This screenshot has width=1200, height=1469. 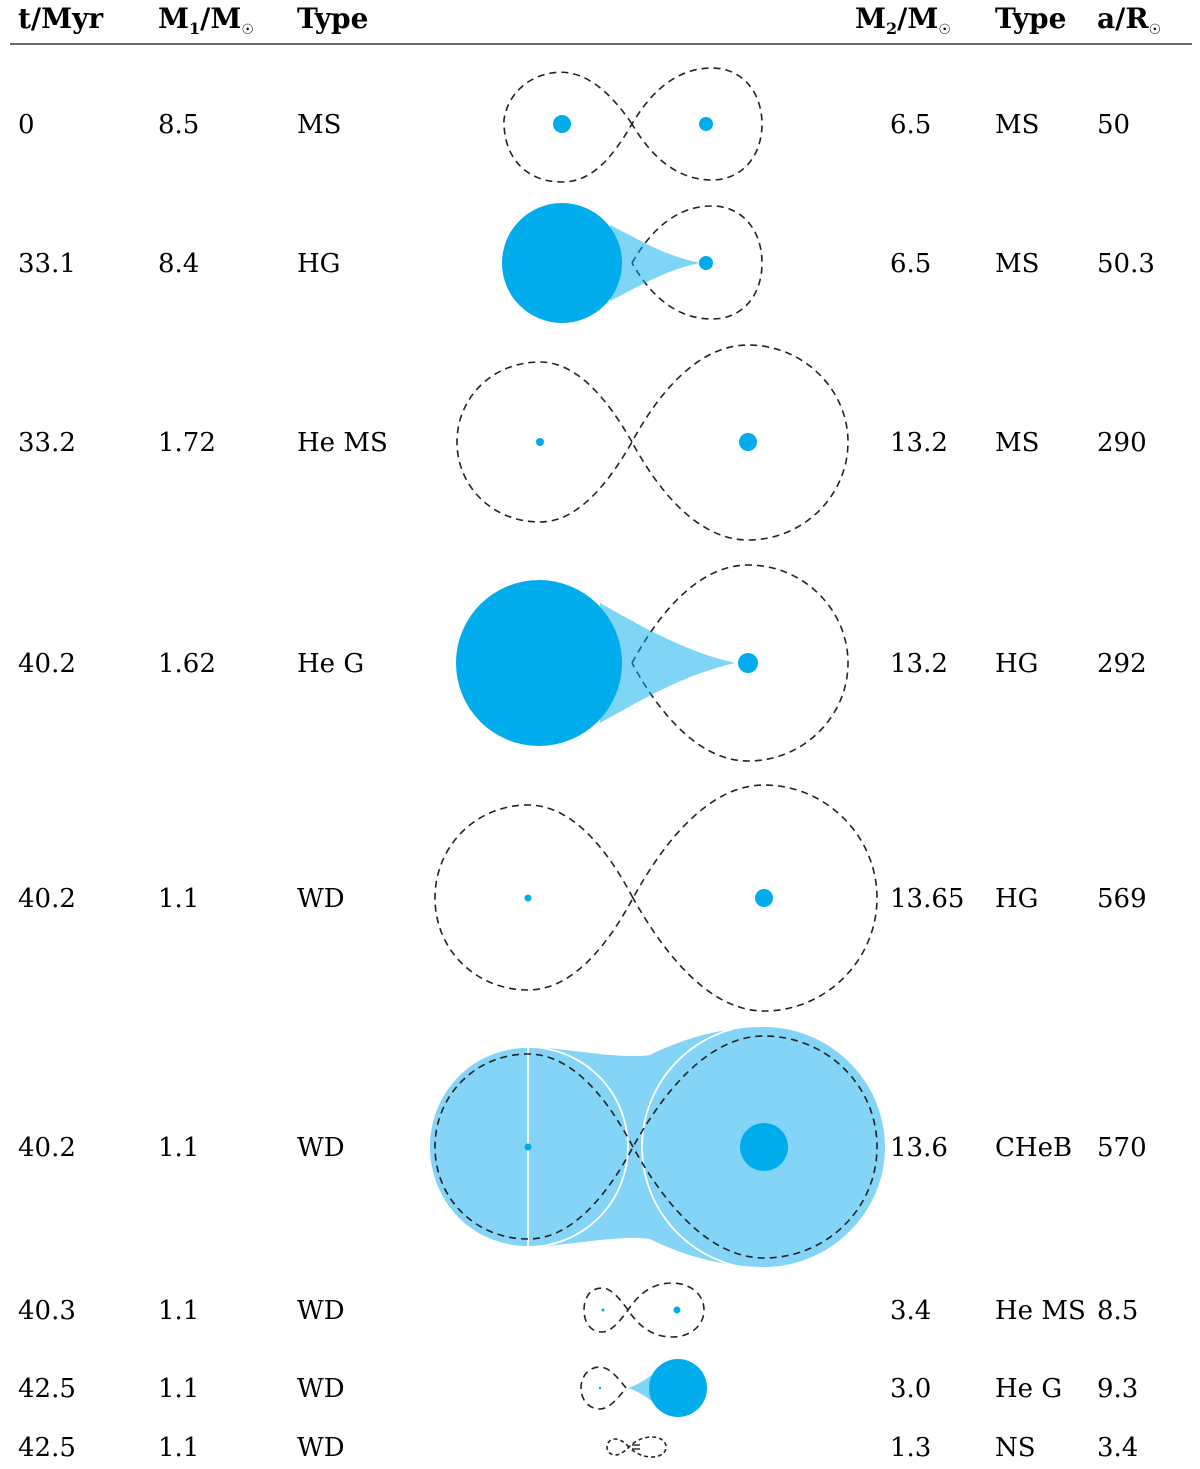 I want to click on cell-mass-1: 8.4, so click(x=178, y=264).